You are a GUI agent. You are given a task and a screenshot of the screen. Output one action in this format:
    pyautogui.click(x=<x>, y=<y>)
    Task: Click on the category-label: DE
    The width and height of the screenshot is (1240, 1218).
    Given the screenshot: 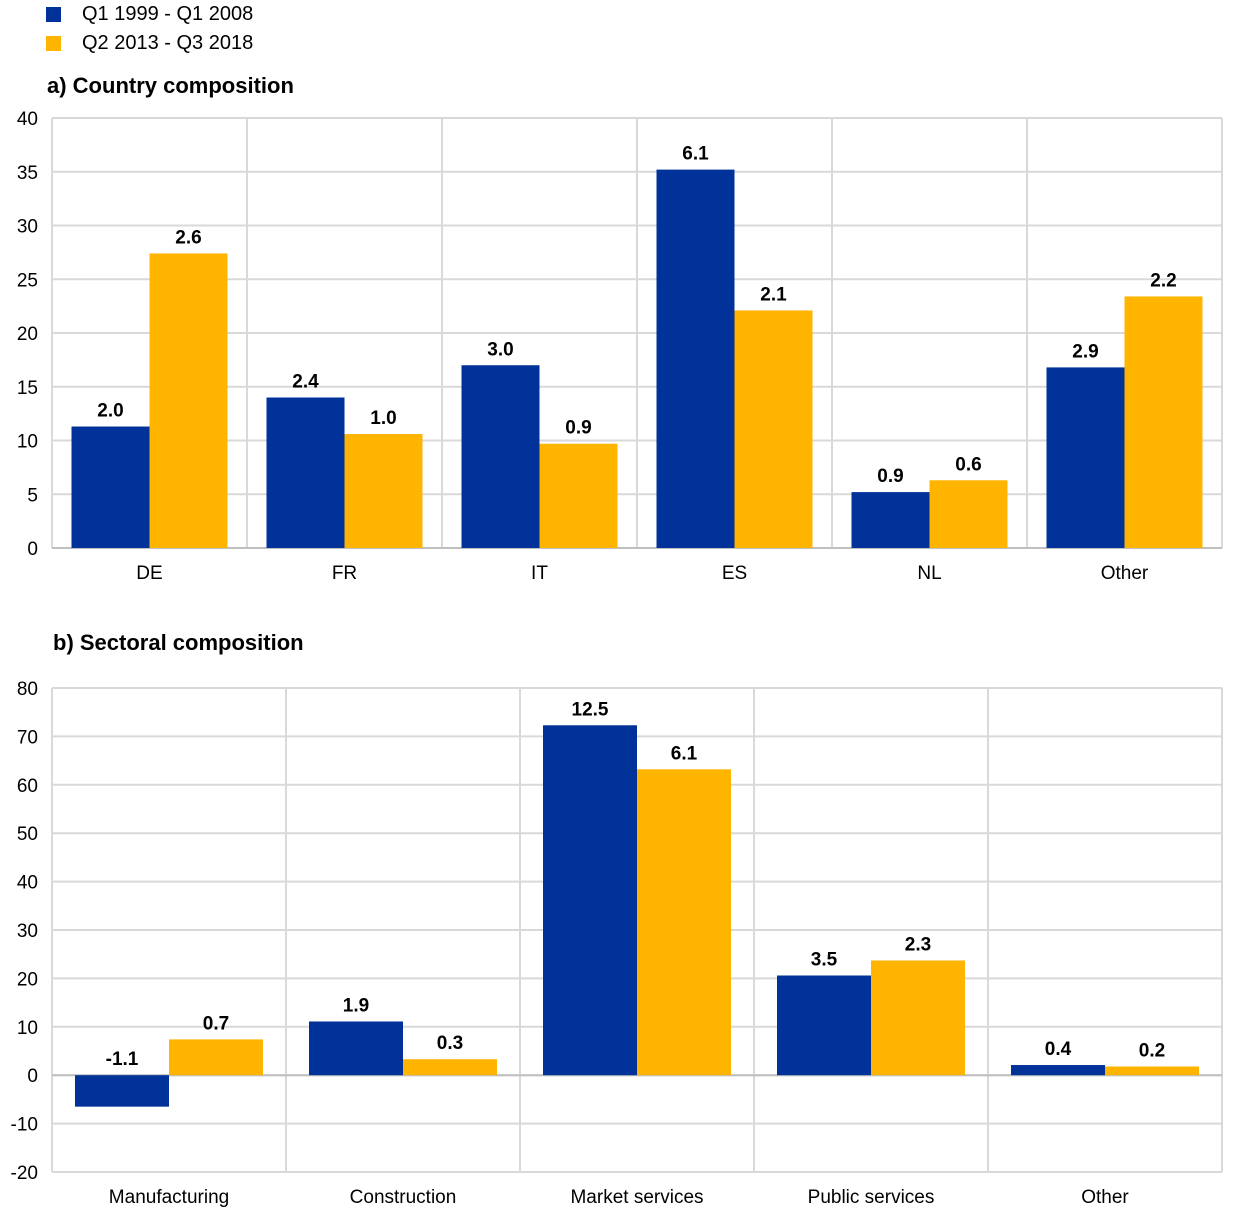 What is the action you would take?
    pyautogui.click(x=149, y=573)
    